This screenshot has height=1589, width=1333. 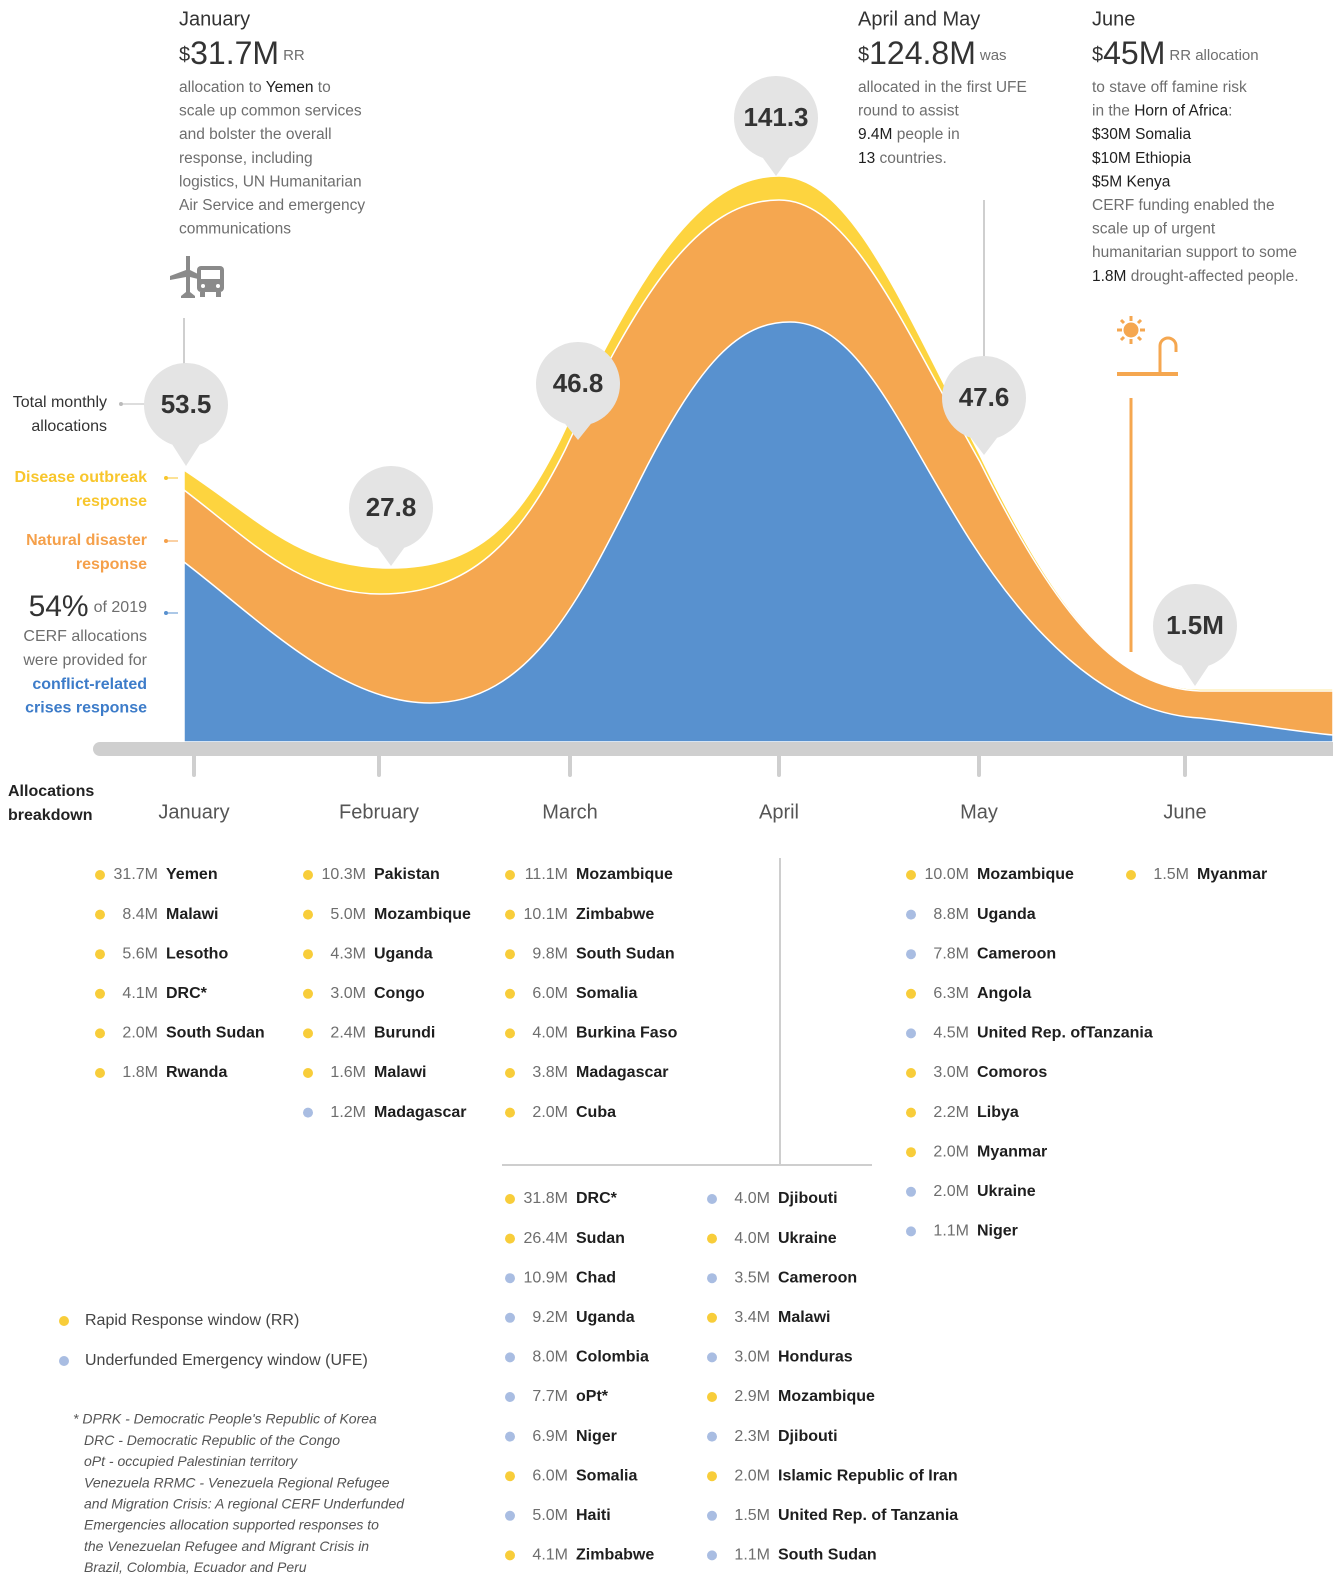 I want to click on amount: 4.0M, so click(x=752, y=1198).